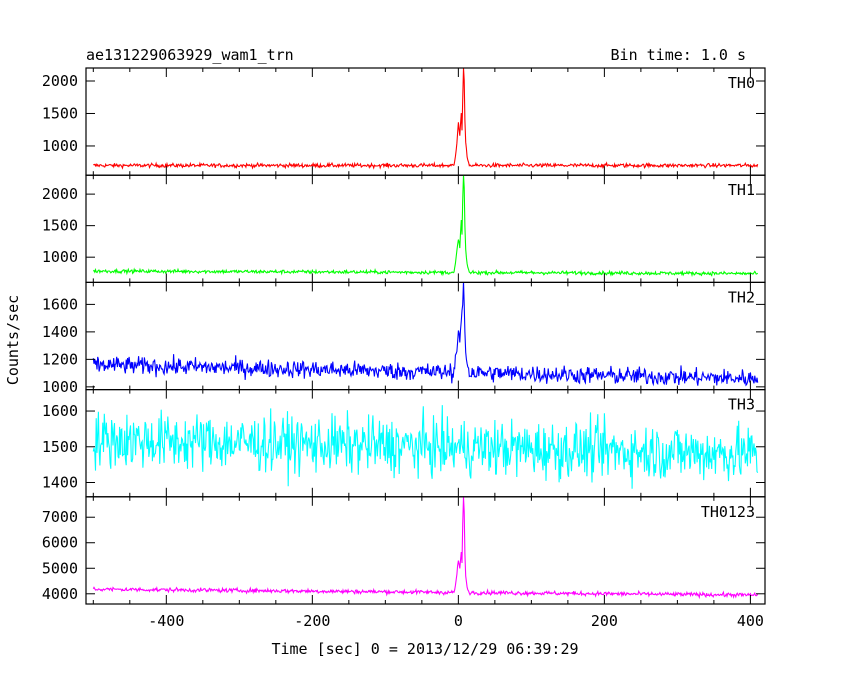 This screenshot has width=850, height=680. What do you see at coordinates (750, 621) in the screenshot?
I see `x-tick-label: 400` at bounding box center [750, 621].